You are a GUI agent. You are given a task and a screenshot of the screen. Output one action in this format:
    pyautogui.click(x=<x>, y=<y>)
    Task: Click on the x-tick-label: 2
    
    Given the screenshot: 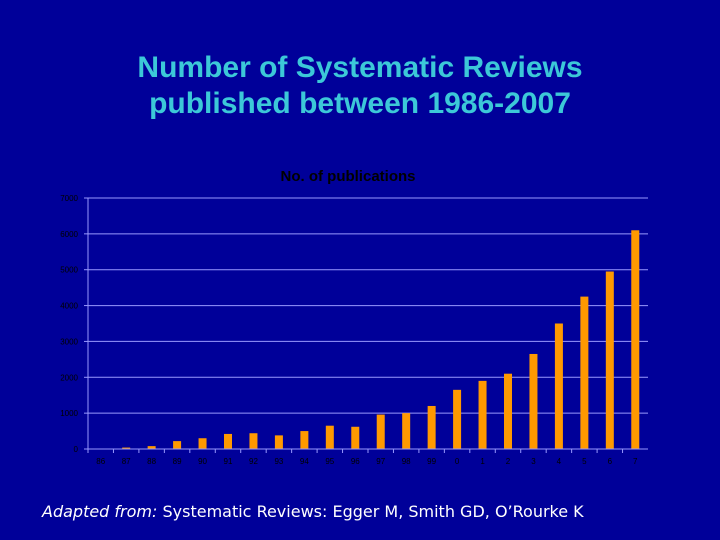 What is the action you would take?
    pyautogui.click(x=508, y=461)
    